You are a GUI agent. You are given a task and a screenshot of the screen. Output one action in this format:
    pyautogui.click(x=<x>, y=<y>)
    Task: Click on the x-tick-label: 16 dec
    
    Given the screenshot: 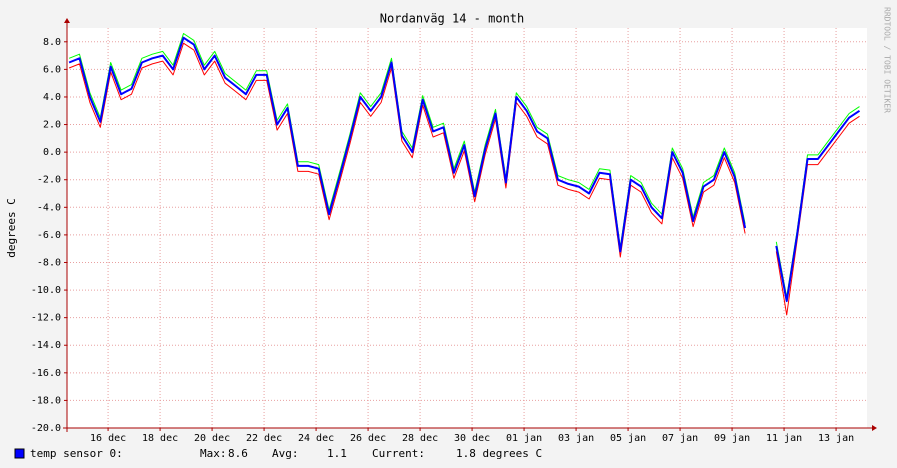 What is the action you would take?
    pyautogui.click(x=108, y=438)
    